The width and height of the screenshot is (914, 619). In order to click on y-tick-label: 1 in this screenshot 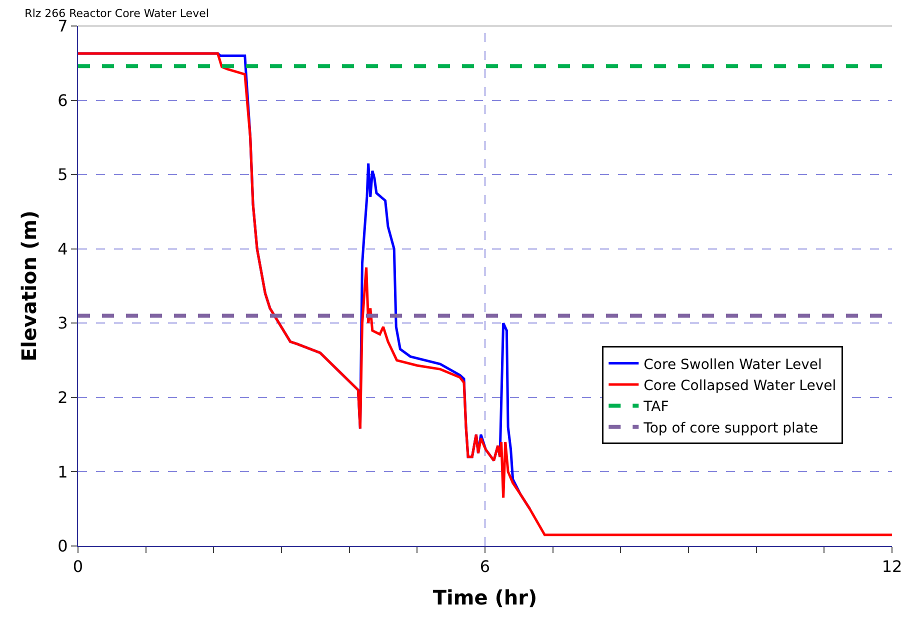, I will do `click(63, 472)`.